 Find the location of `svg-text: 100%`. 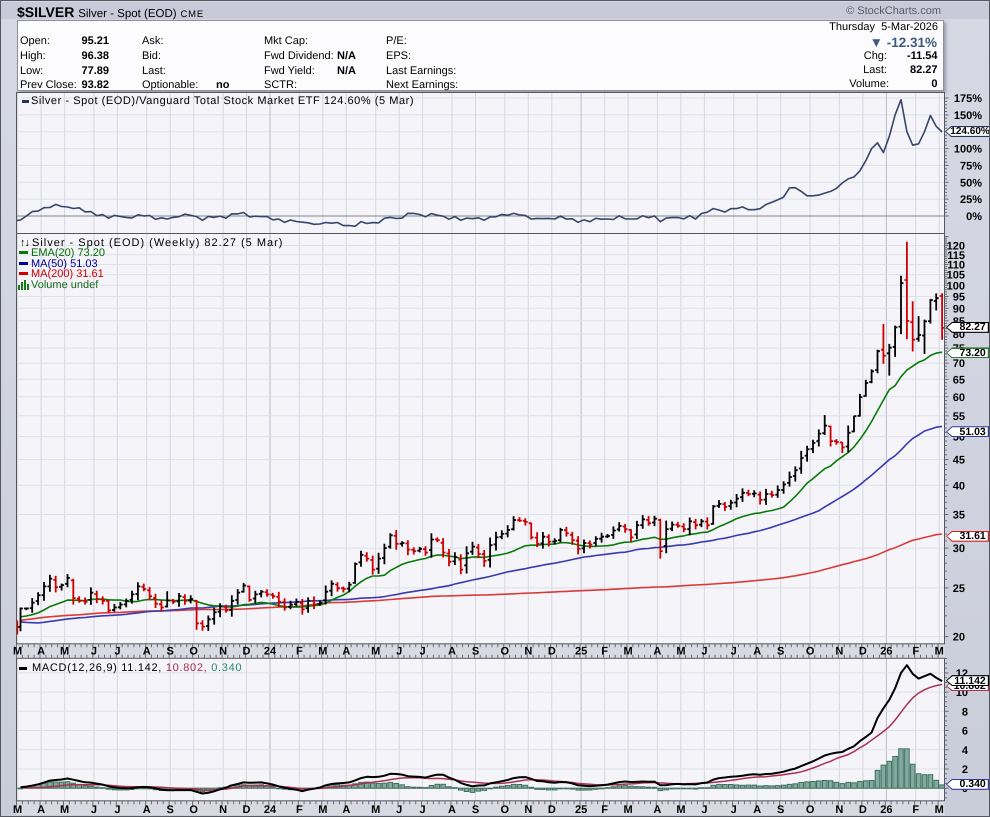

svg-text: 100% is located at coordinates (968, 150).